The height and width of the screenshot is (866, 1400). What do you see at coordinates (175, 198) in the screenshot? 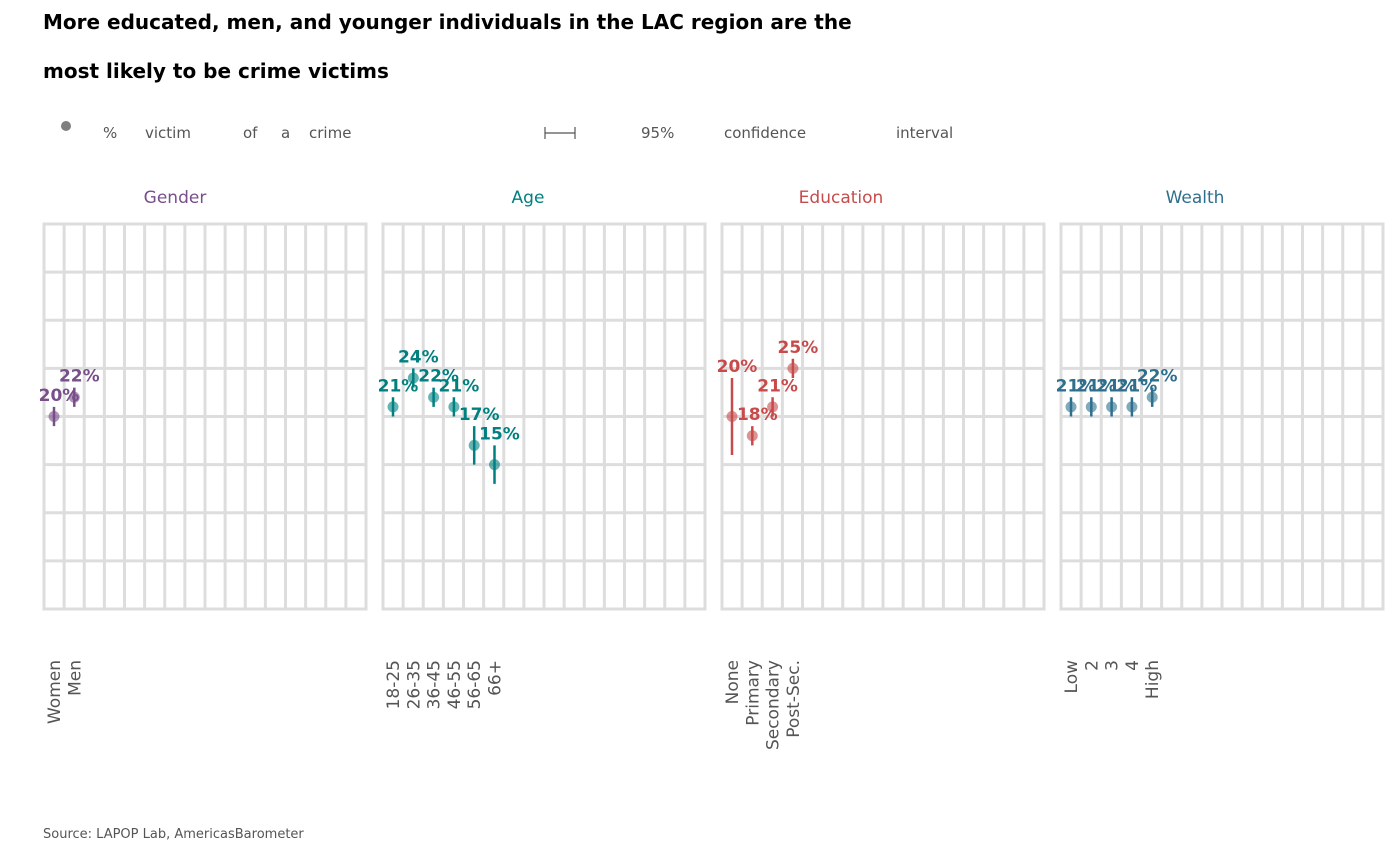
I see `panel-title: Gender` at bounding box center [175, 198].